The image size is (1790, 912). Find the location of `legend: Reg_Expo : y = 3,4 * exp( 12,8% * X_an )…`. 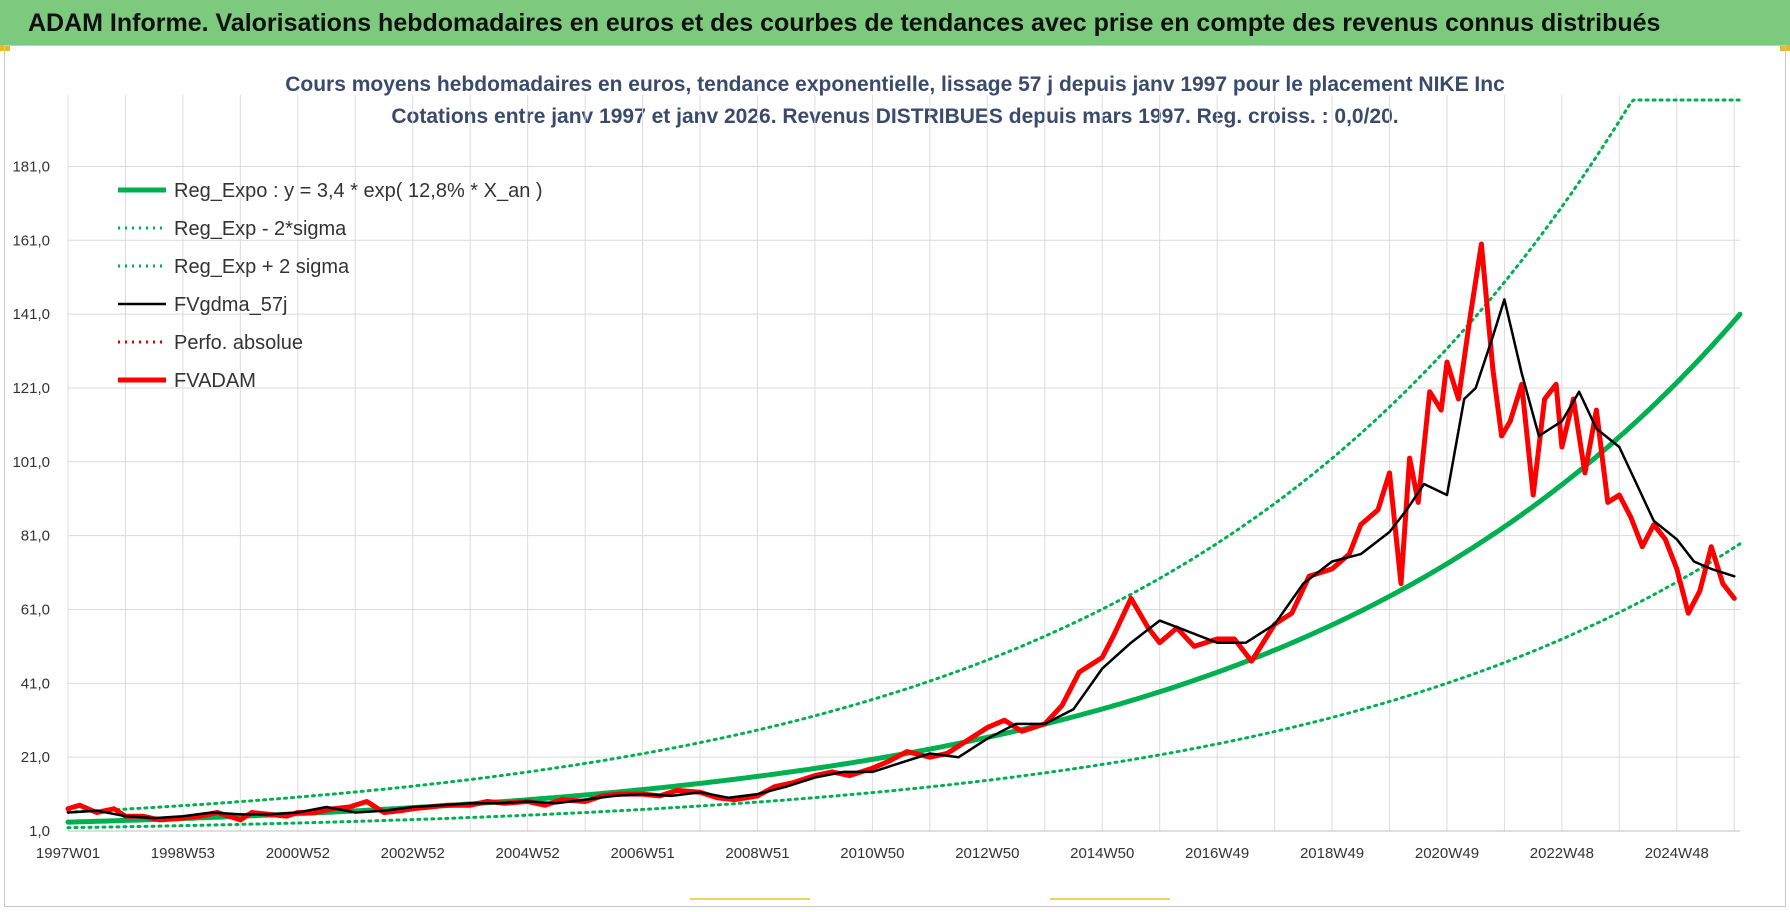

legend: Reg_Expo : y = 3,4 * exp( 12,8% * X_an )… is located at coordinates (330, 286).